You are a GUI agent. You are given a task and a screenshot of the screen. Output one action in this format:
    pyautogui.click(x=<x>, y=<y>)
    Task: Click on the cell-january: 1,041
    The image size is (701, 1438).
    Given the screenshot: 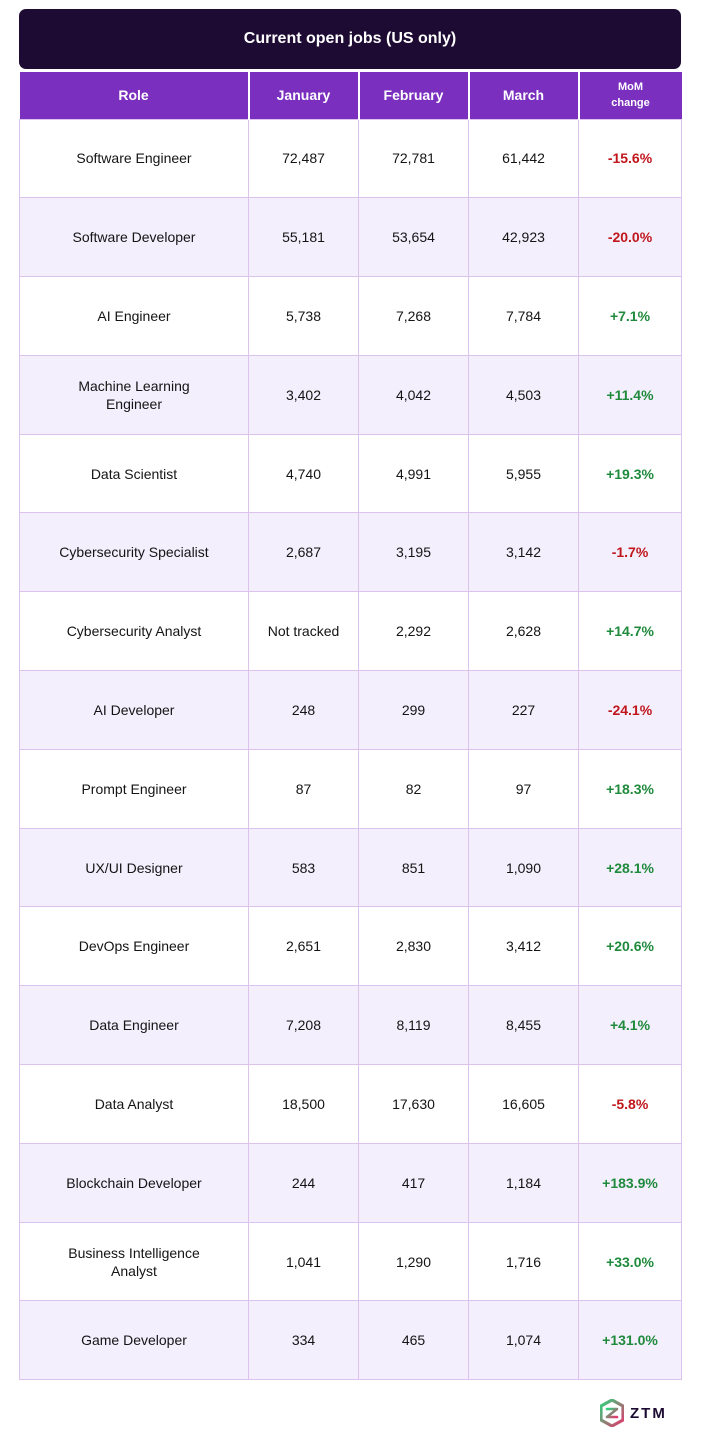 What is the action you would take?
    pyautogui.click(x=303, y=1261)
    